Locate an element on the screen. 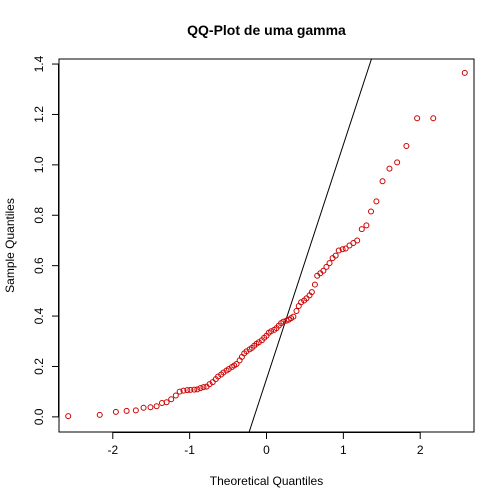  x-tick-label: -2 is located at coordinates (112, 450).